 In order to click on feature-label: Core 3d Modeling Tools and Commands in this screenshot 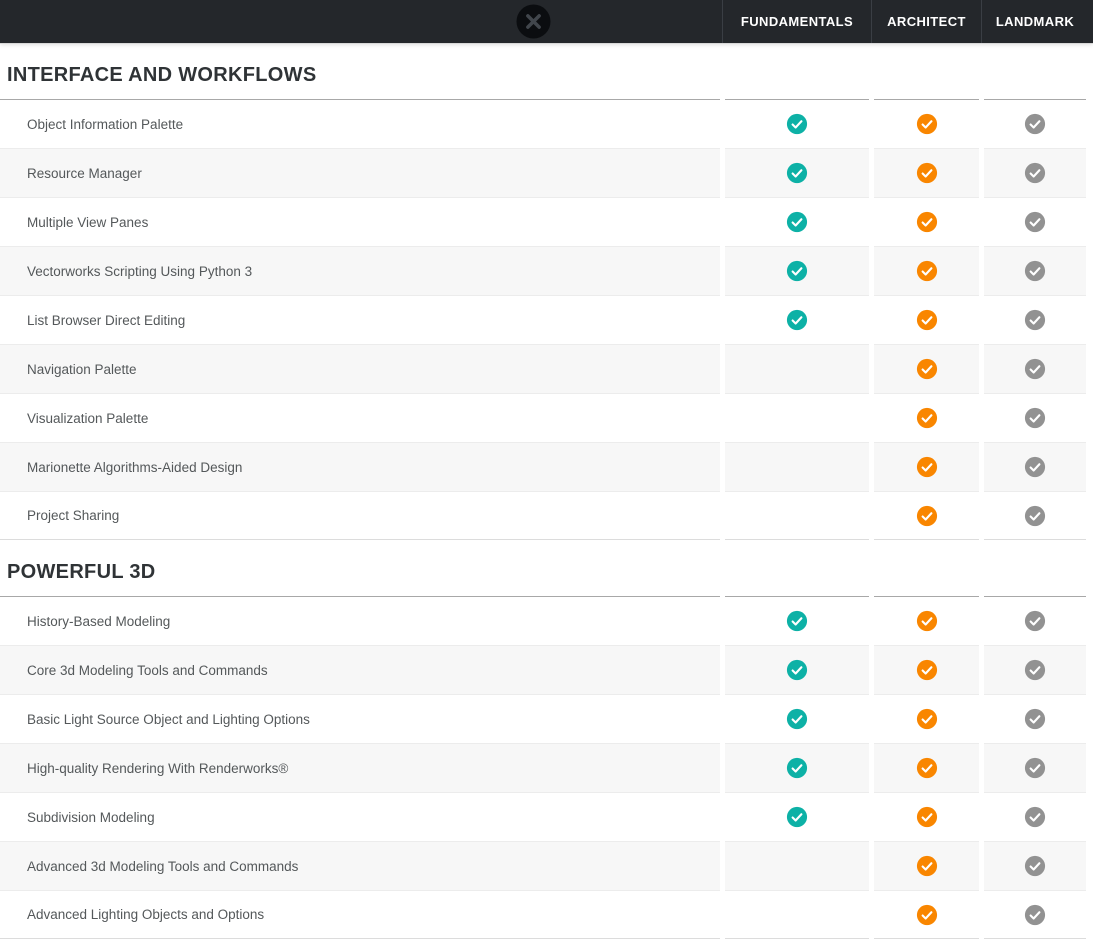, I will do `click(360, 669)`.